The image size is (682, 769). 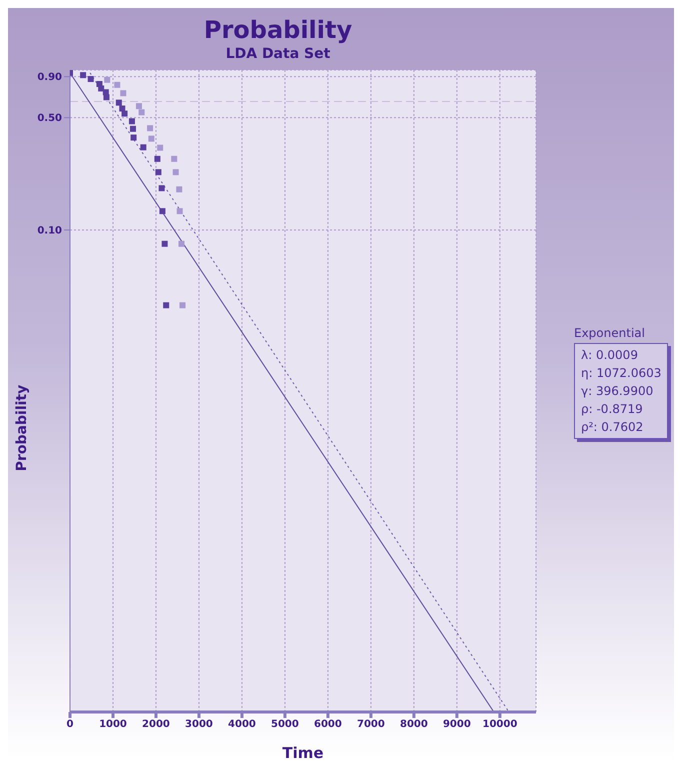 I want to click on x-tick-label: 2000, so click(x=156, y=724).